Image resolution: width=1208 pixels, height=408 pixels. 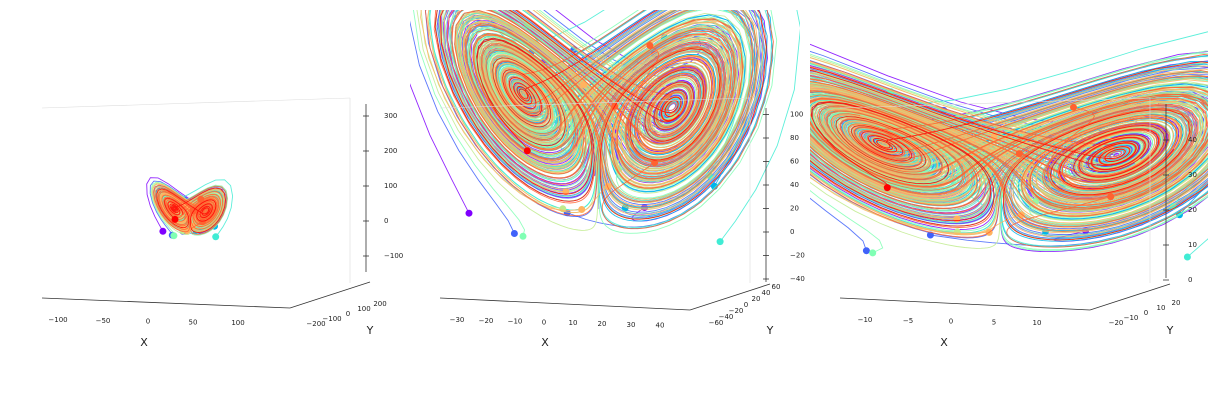 What do you see at coordinates (237, 323) in the screenshot?
I see `x-tick-label: 100` at bounding box center [237, 323].